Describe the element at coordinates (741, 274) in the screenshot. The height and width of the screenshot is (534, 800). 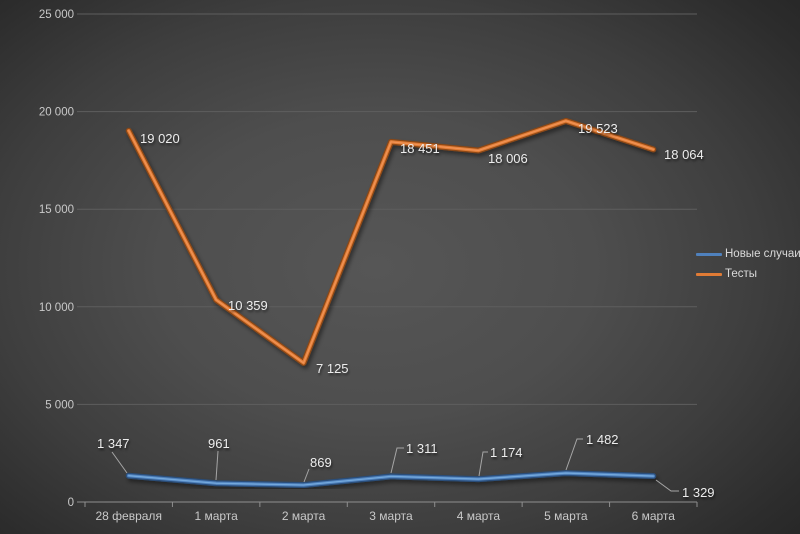
I see `legend-label-tests: Тесты` at that location.